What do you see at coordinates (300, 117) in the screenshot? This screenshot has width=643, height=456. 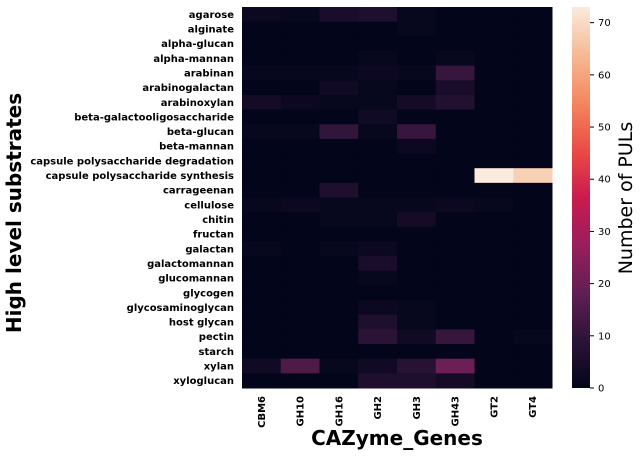 I see `heatmap-cell-beta-galactooligosaccharide-gh10` at bounding box center [300, 117].